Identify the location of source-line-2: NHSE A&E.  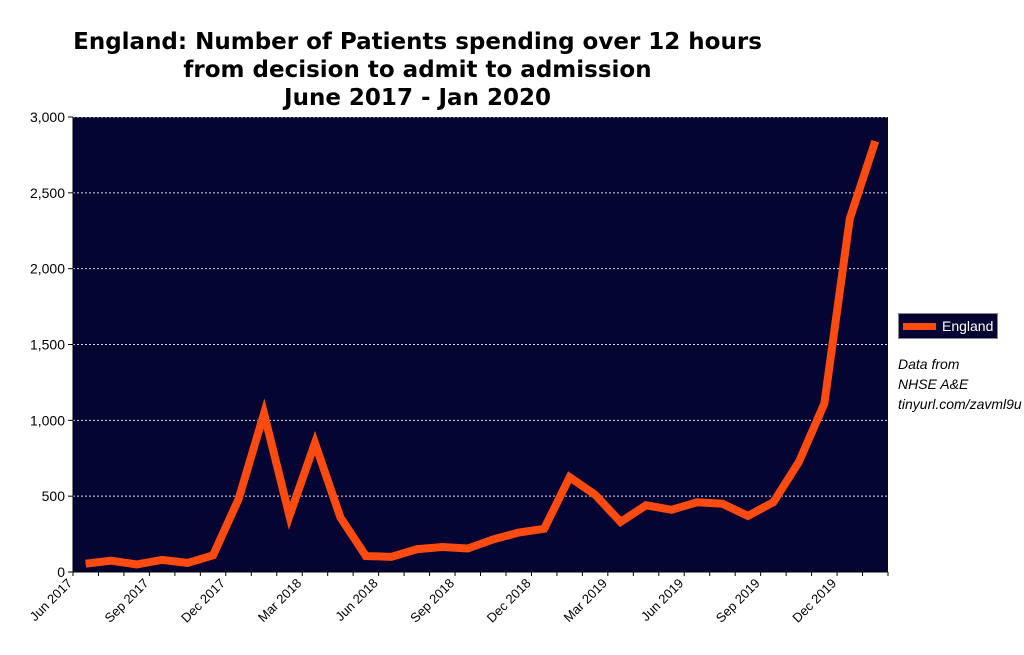
(933, 384).